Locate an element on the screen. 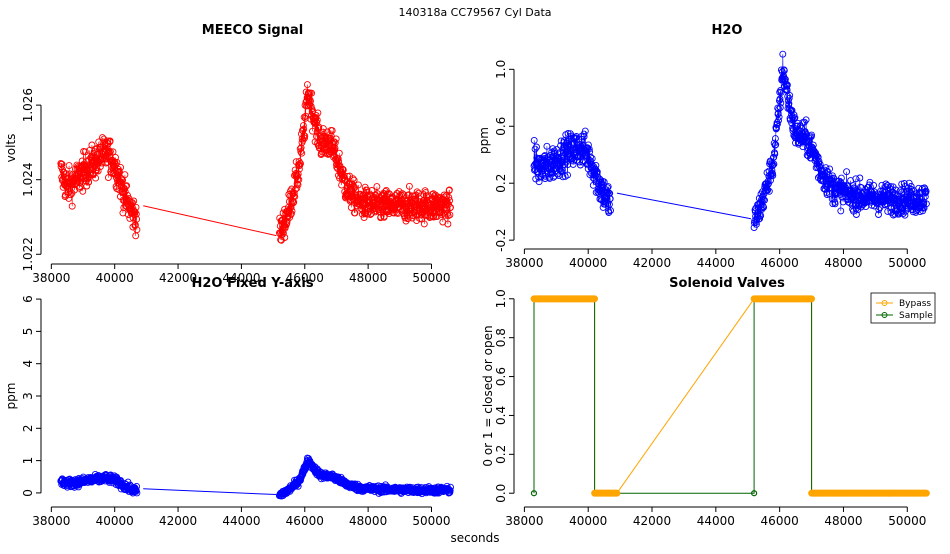 The width and height of the screenshot is (950, 554). y-axis-label: volts is located at coordinates (11, 148).